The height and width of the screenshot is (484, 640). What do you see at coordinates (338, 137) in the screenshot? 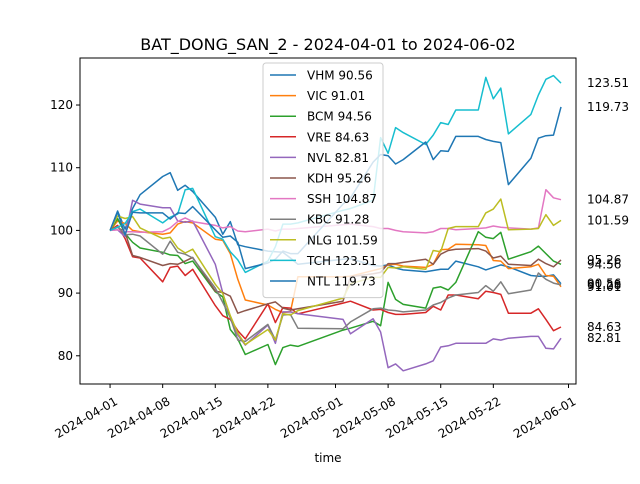
I see `legend-entry-vre: VRE 84.63` at bounding box center [338, 137].